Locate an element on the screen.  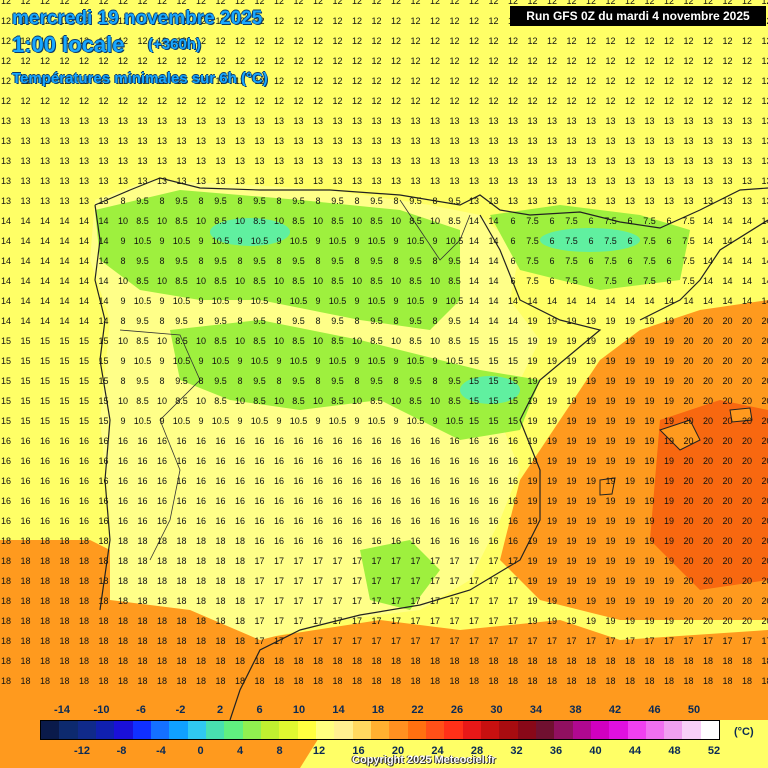
cool-zone-centre is located at coordinates (355, 380).